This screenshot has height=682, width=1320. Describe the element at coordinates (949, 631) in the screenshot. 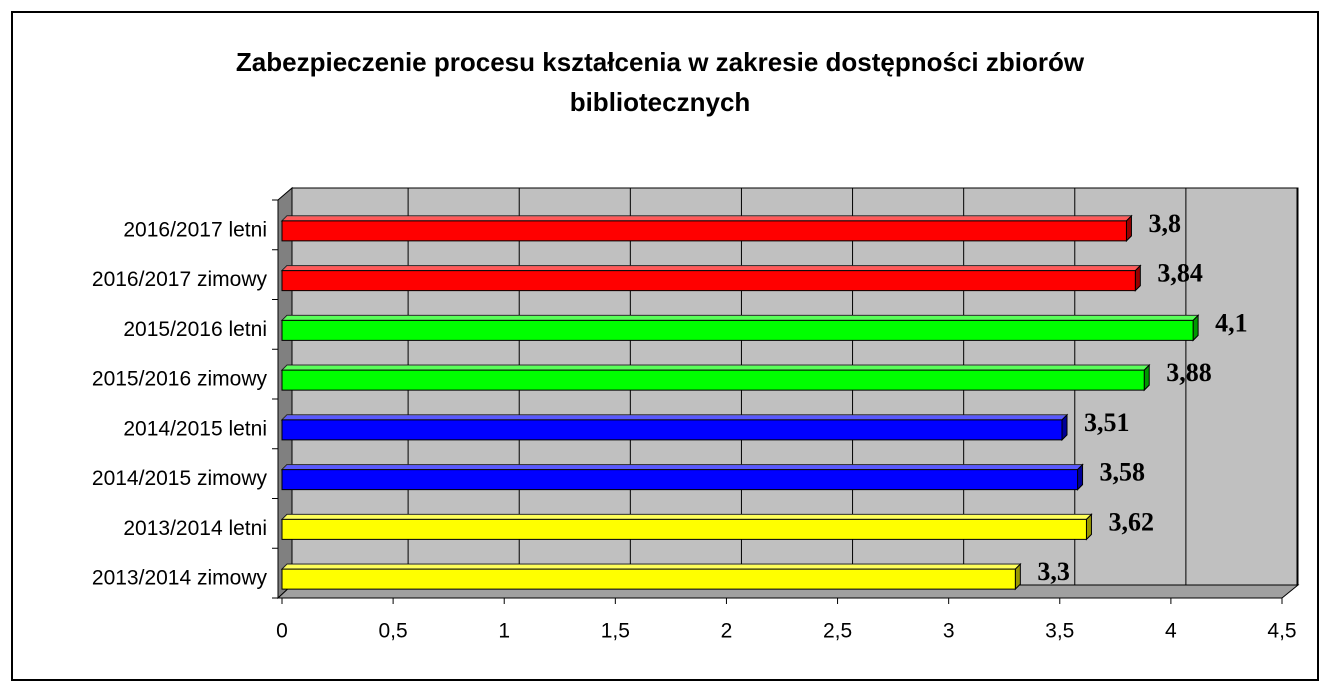

I see `x-tick-label: 3` at that location.